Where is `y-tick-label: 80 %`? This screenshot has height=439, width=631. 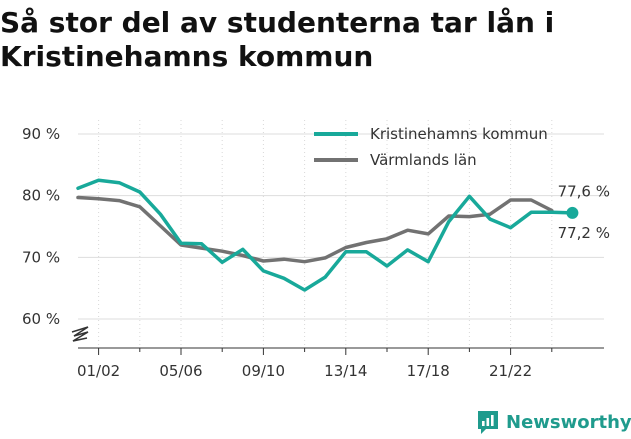
y-tick-label: 80 % is located at coordinates (41, 196).